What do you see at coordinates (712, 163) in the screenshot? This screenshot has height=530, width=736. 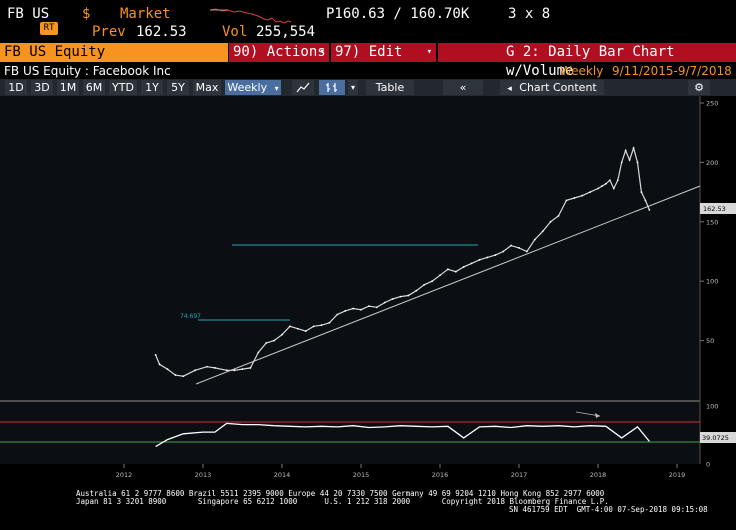 I see `price-y-tick-label-1: 200` at bounding box center [712, 163].